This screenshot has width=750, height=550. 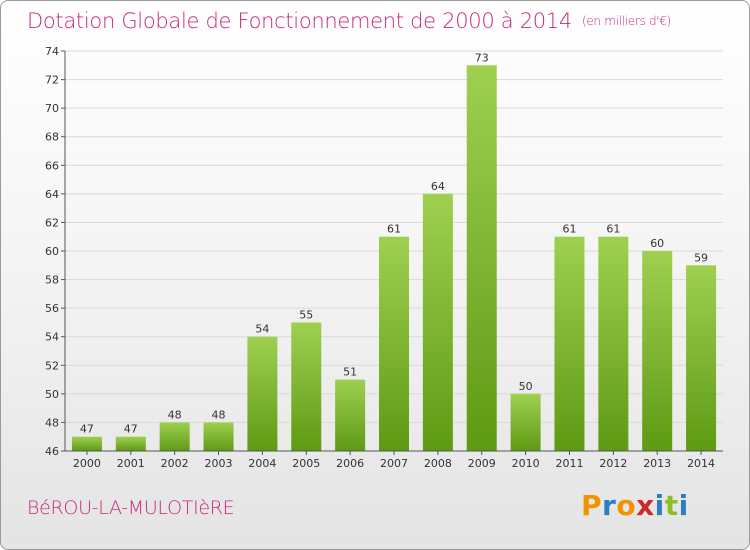 I want to click on x-tick-label: 2010, so click(x=526, y=463).